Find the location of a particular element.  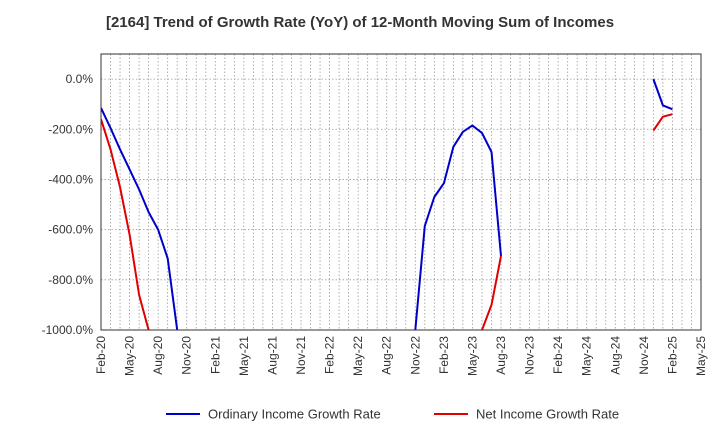

x-tick-label: Nov-23 is located at coordinates (530, 355).